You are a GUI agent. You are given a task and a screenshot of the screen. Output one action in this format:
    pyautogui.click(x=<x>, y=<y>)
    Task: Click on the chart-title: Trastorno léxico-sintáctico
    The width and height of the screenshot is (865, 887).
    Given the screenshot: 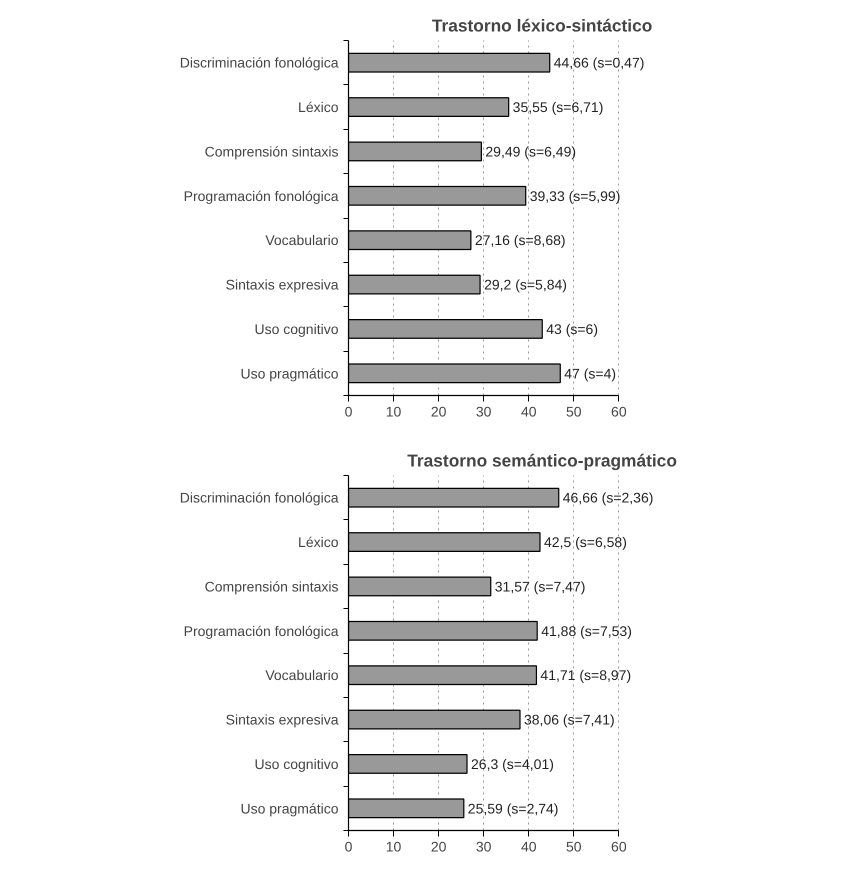 What is the action you would take?
    pyautogui.click(x=542, y=26)
    